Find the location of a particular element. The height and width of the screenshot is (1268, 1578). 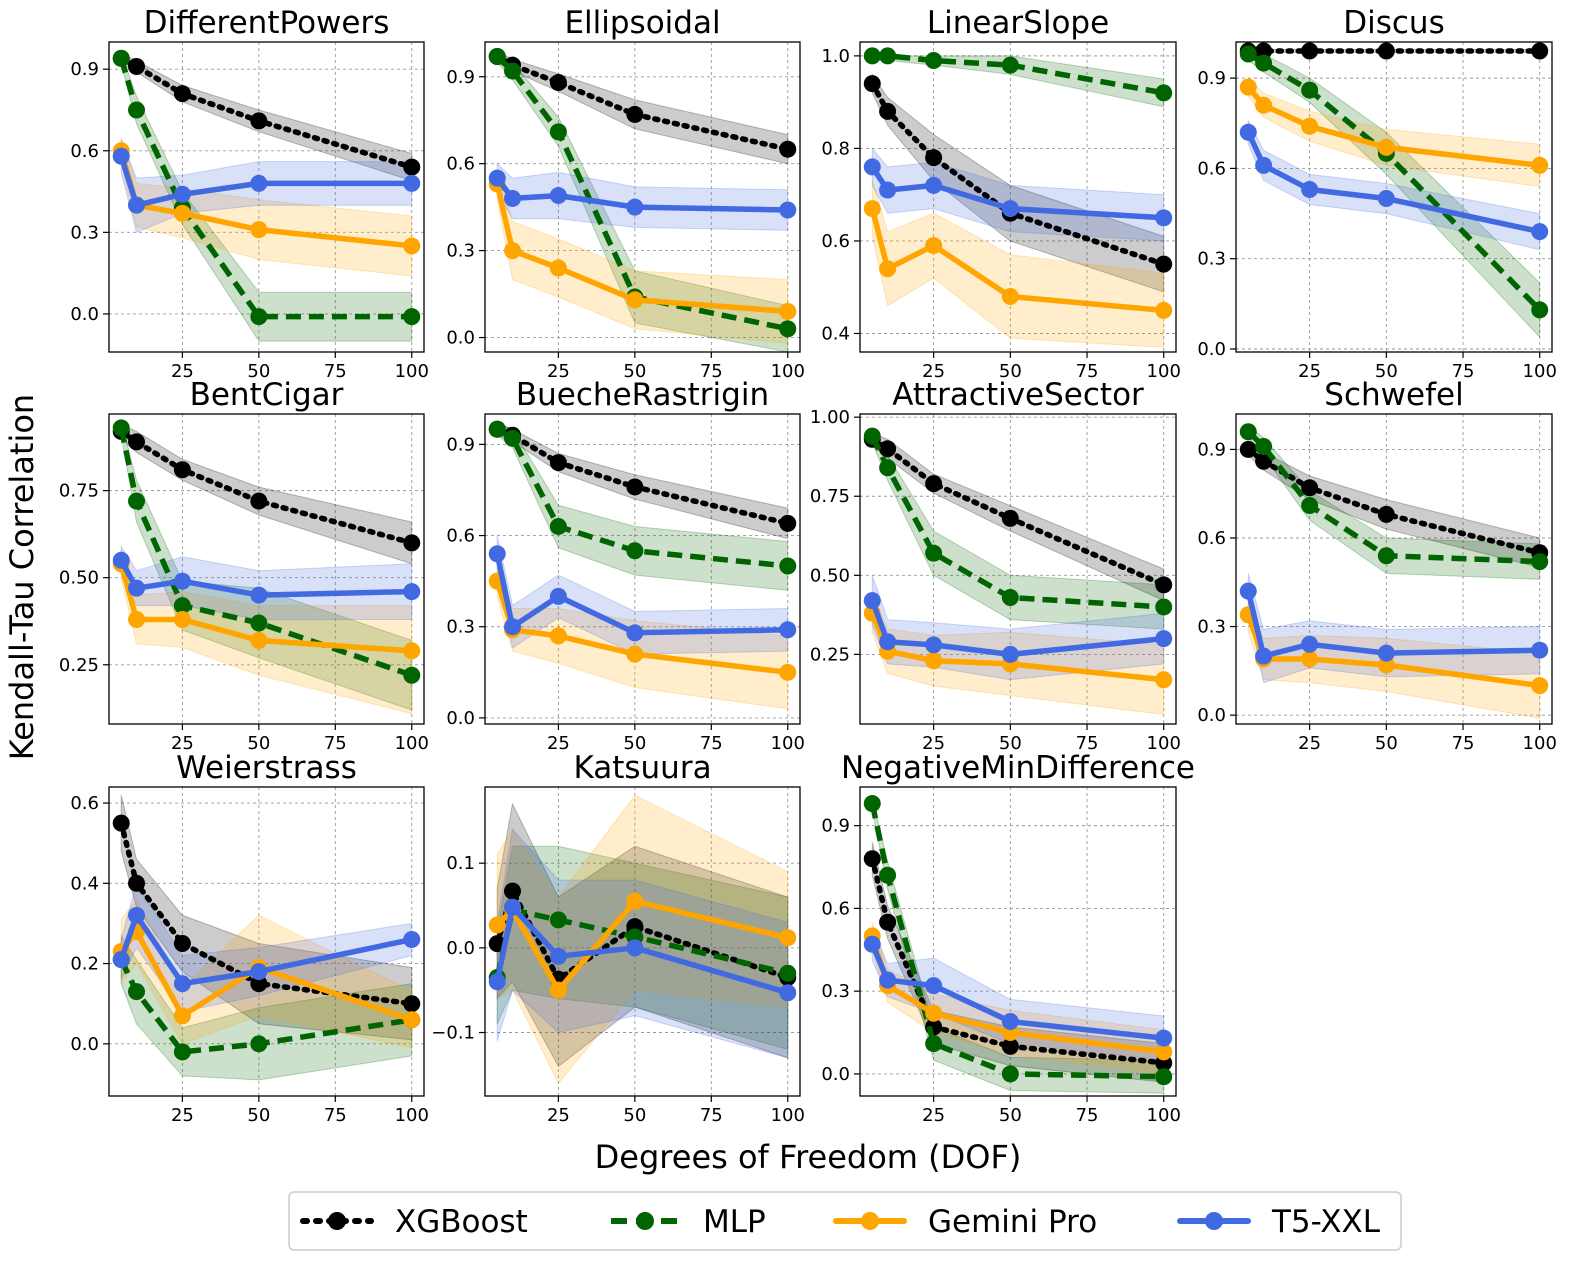

bueche-rastrigin-xtick-label: 50 is located at coordinates (634, 743).